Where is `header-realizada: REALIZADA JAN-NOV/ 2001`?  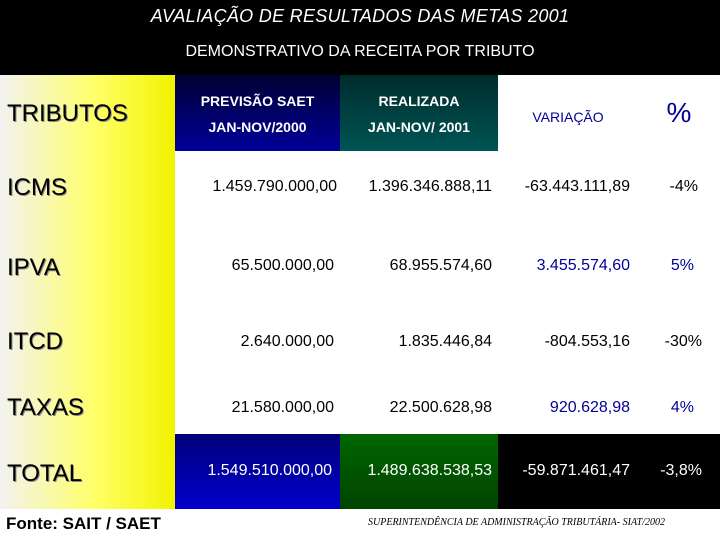
header-realizada: REALIZADA JAN-NOV/ 2001 is located at coordinates (419, 113).